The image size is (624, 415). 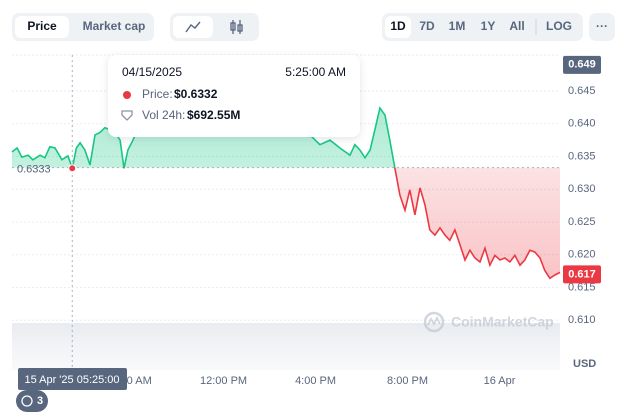 I want to click on line-icon, so click(x=193, y=27).